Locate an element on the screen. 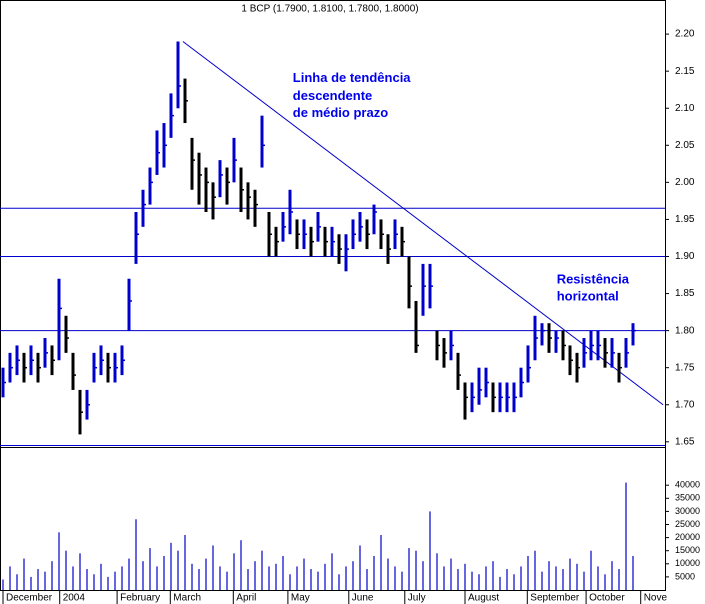 Image resolution: width=705 pixels, height=604 pixels. annotation: Linha de tendência is located at coordinates (352, 77).